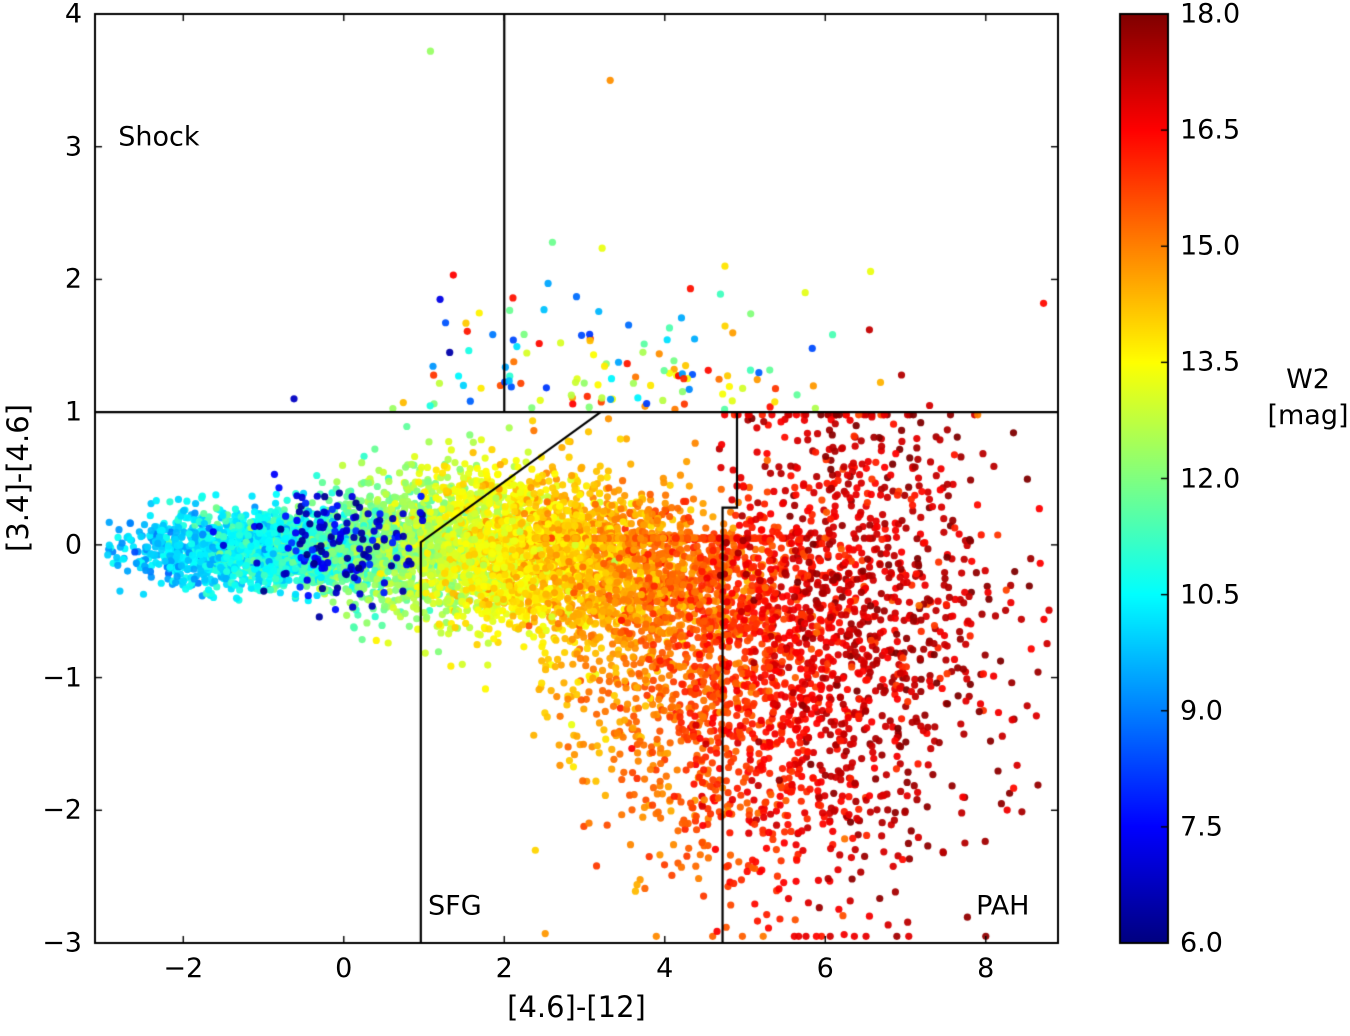  Describe the element at coordinates (159, 137) in the screenshot. I see `region-label-shock: Shock` at that location.